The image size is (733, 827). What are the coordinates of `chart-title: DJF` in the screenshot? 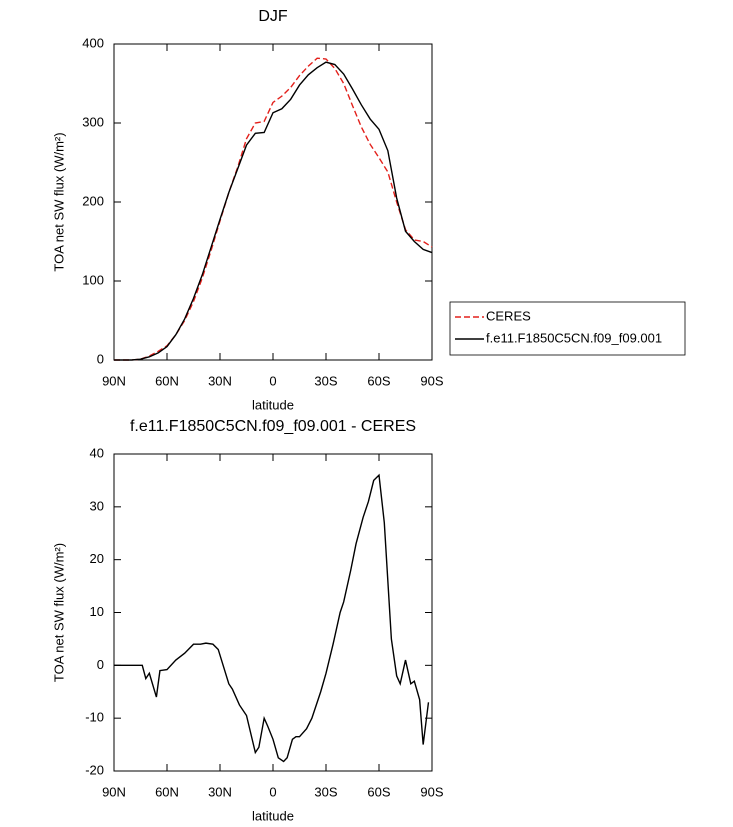 It's located at (273, 16).